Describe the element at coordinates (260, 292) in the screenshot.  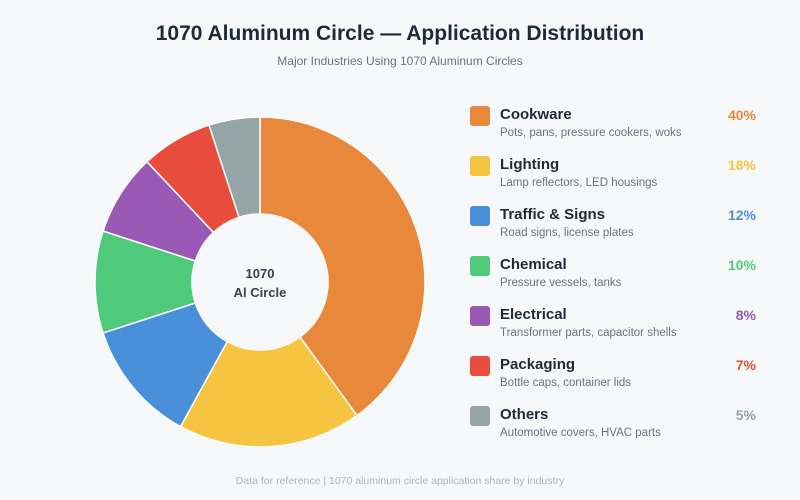
I see `center-label-line: Al Circle` at that location.